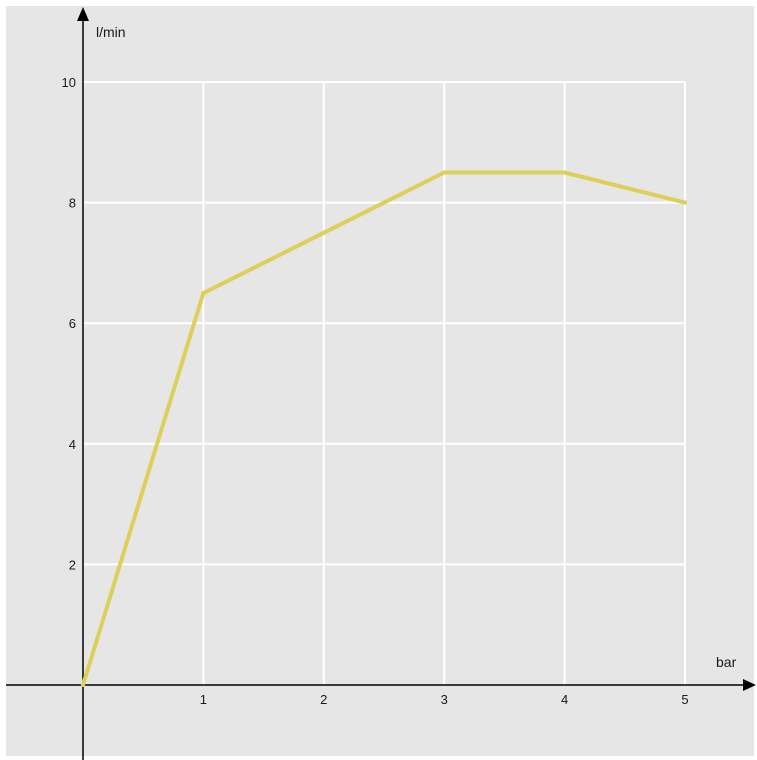 This screenshot has height=760, width=757. What do you see at coordinates (684, 699) in the screenshot?
I see `x-tick-label: 5` at bounding box center [684, 699].